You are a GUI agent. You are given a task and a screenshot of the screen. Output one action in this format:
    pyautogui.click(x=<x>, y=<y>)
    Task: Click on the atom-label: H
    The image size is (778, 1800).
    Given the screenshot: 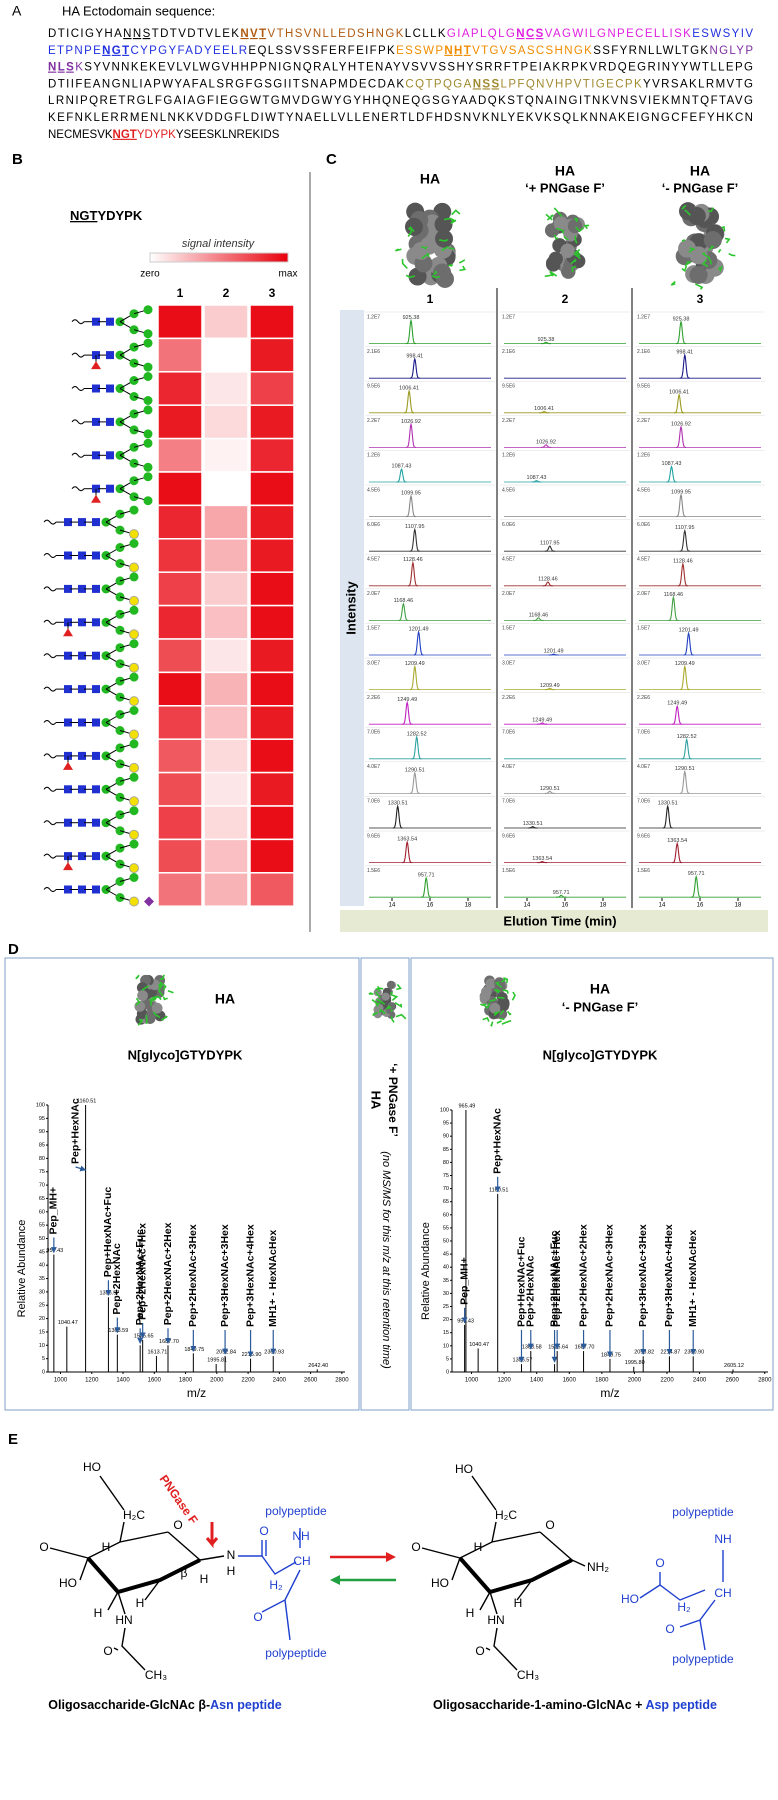 What is the action you would take?
    pyautogui.click(x=478, y=1547)
    